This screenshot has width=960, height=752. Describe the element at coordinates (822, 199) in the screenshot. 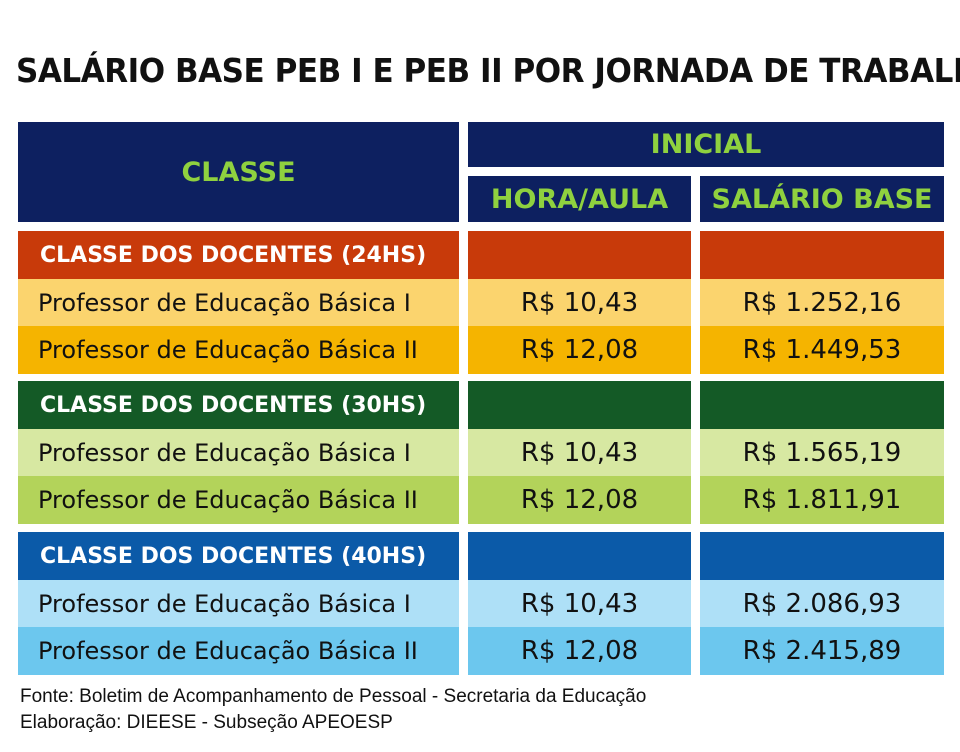

I see `header-salario-base: SALÁRIO BASE` at that location.